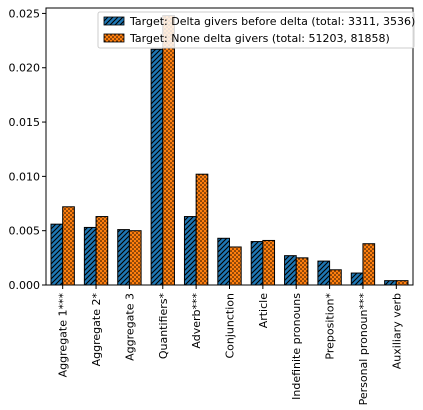 The image size is (423, 410). What do you see at coordinates (25, 13) in the screenshot?
I see `y-tick-label: 0.025` at bounding box center [25, 13].